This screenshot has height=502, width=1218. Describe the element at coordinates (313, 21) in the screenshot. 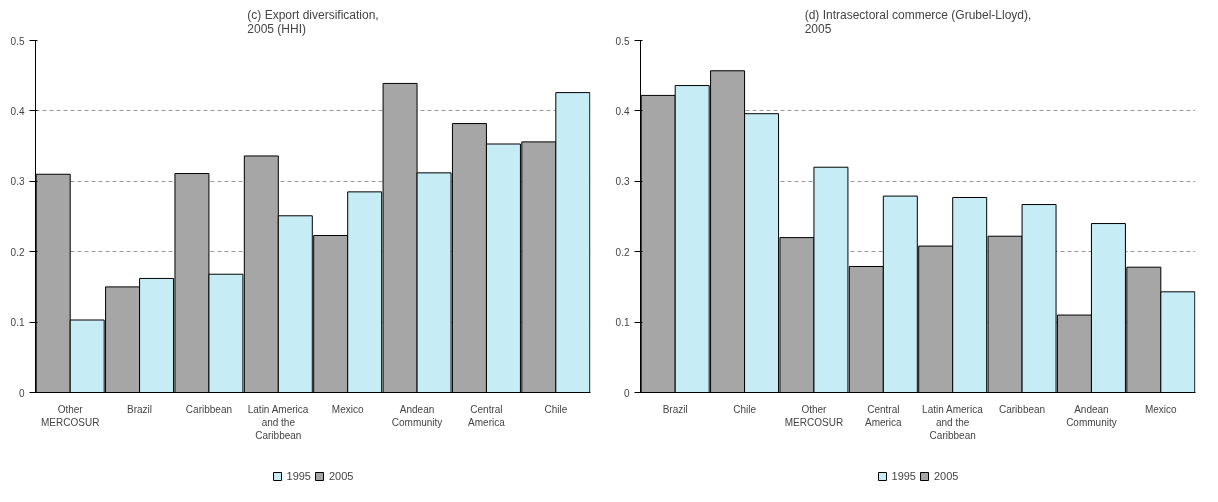

I see `chart-title: (c) Export diversification, 2005 (HHI)` at that location.